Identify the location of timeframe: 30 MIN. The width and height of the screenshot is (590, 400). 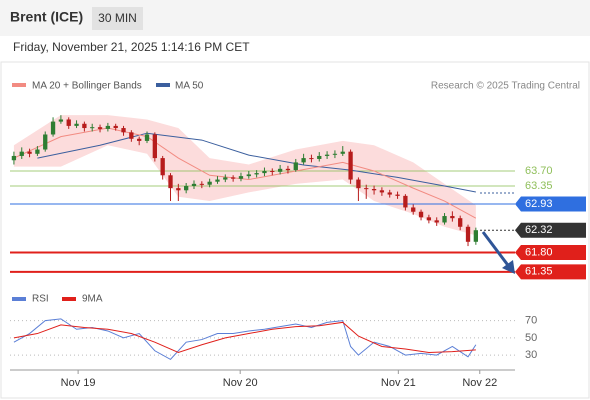
(117, 18).